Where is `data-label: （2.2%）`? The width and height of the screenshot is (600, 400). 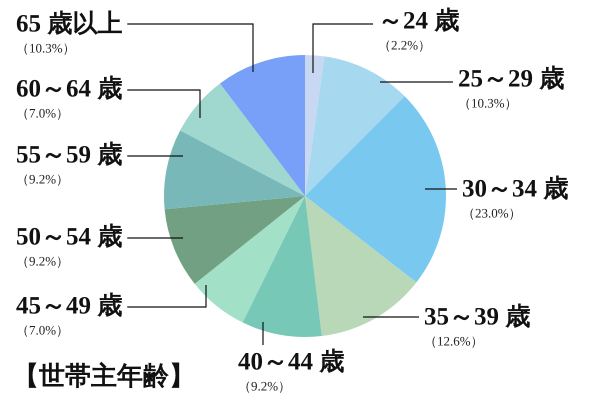
data-label: （2.2%） is located at coordinates (405, 45).